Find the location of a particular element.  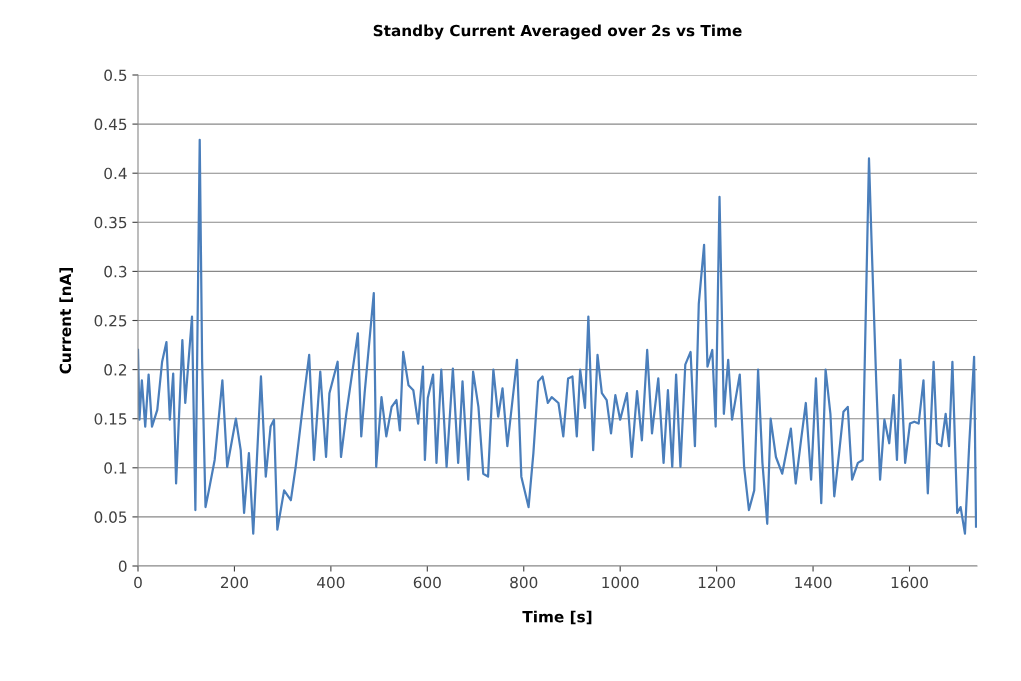

y-tick-label: 0.35 is located at coordinates (110, 222).